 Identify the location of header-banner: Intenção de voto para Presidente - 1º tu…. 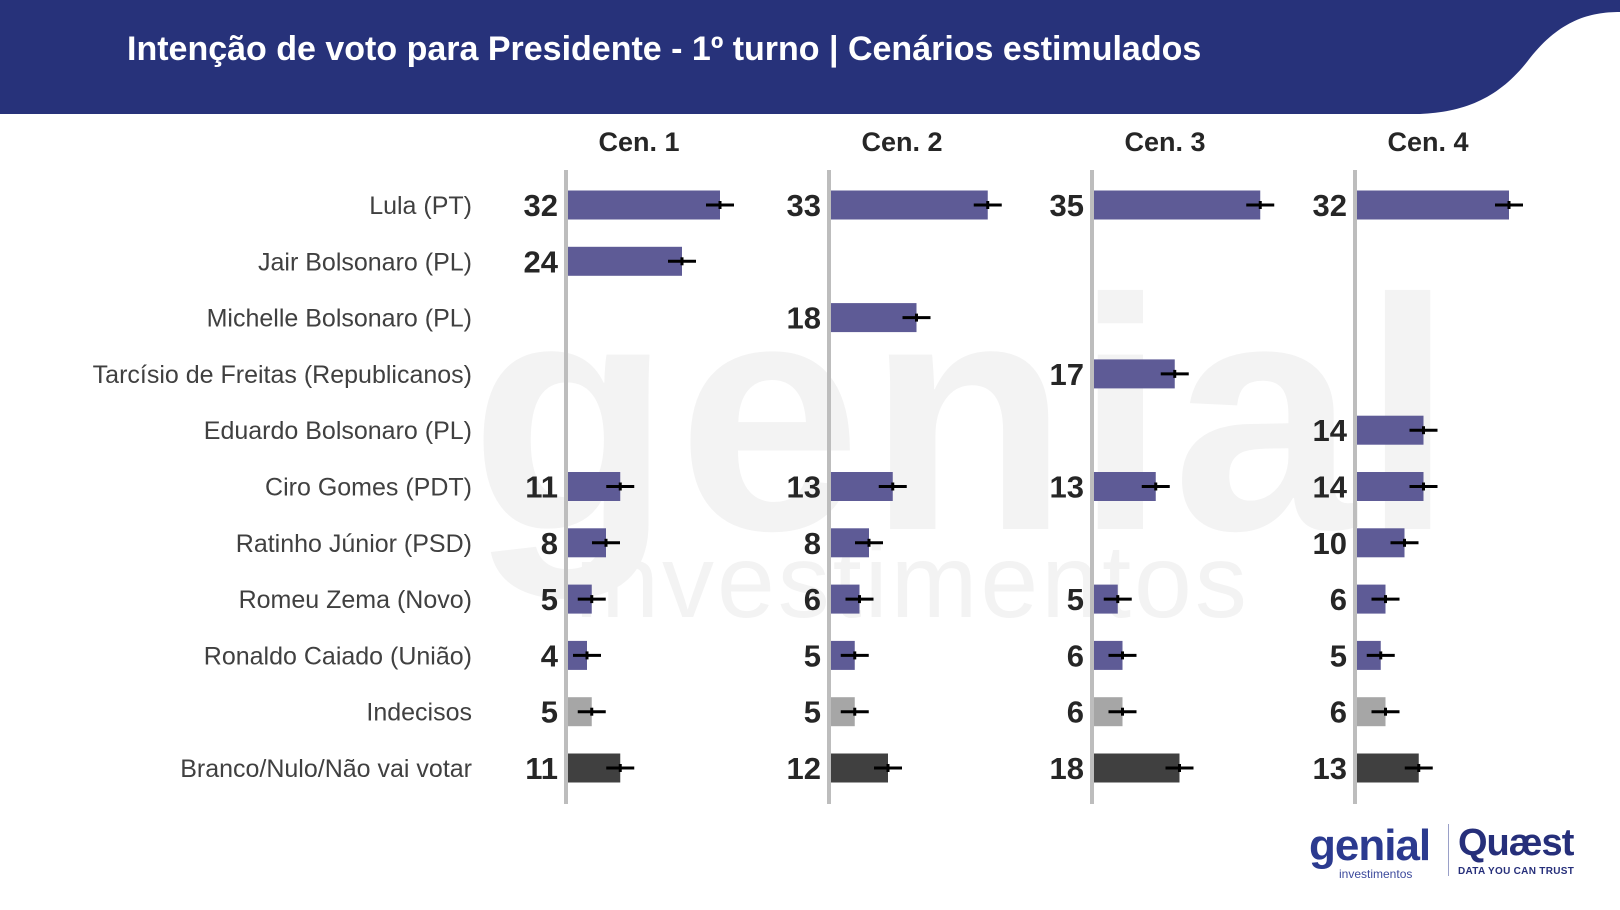
(810, 57).